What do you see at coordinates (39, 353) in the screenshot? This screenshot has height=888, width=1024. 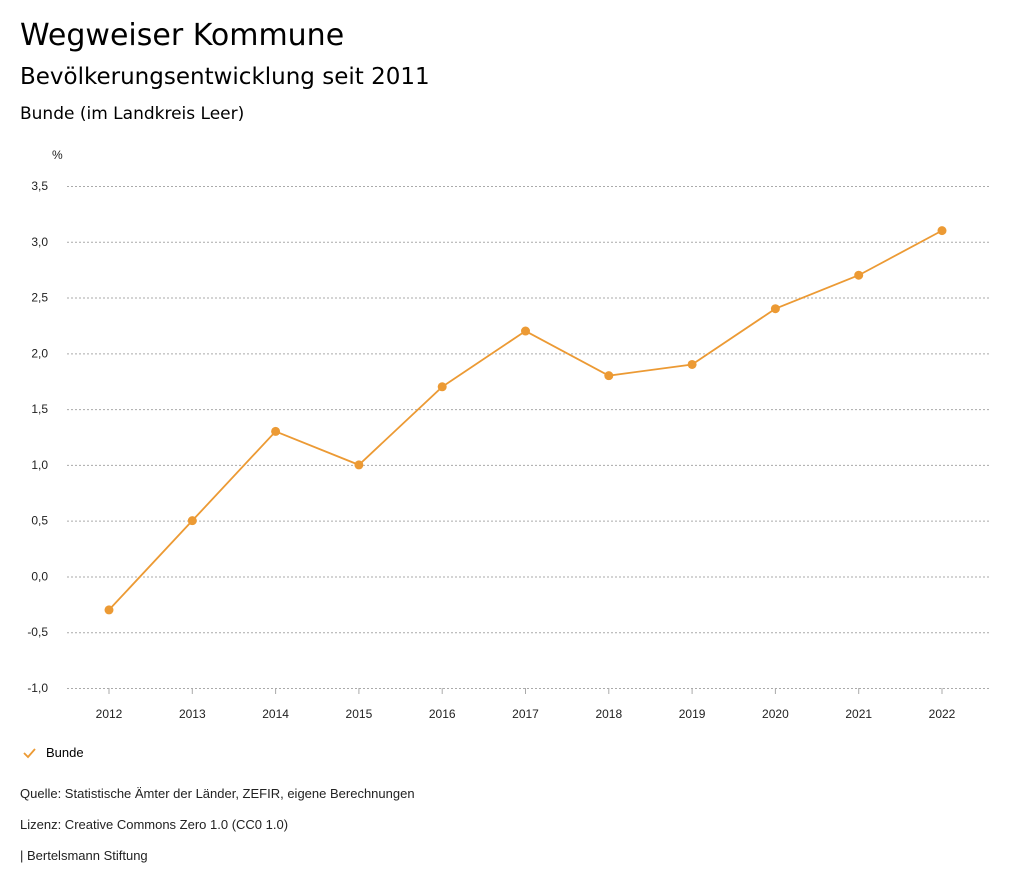 I see `y-tick-label: 2,0` at bounding box center [39, 353].